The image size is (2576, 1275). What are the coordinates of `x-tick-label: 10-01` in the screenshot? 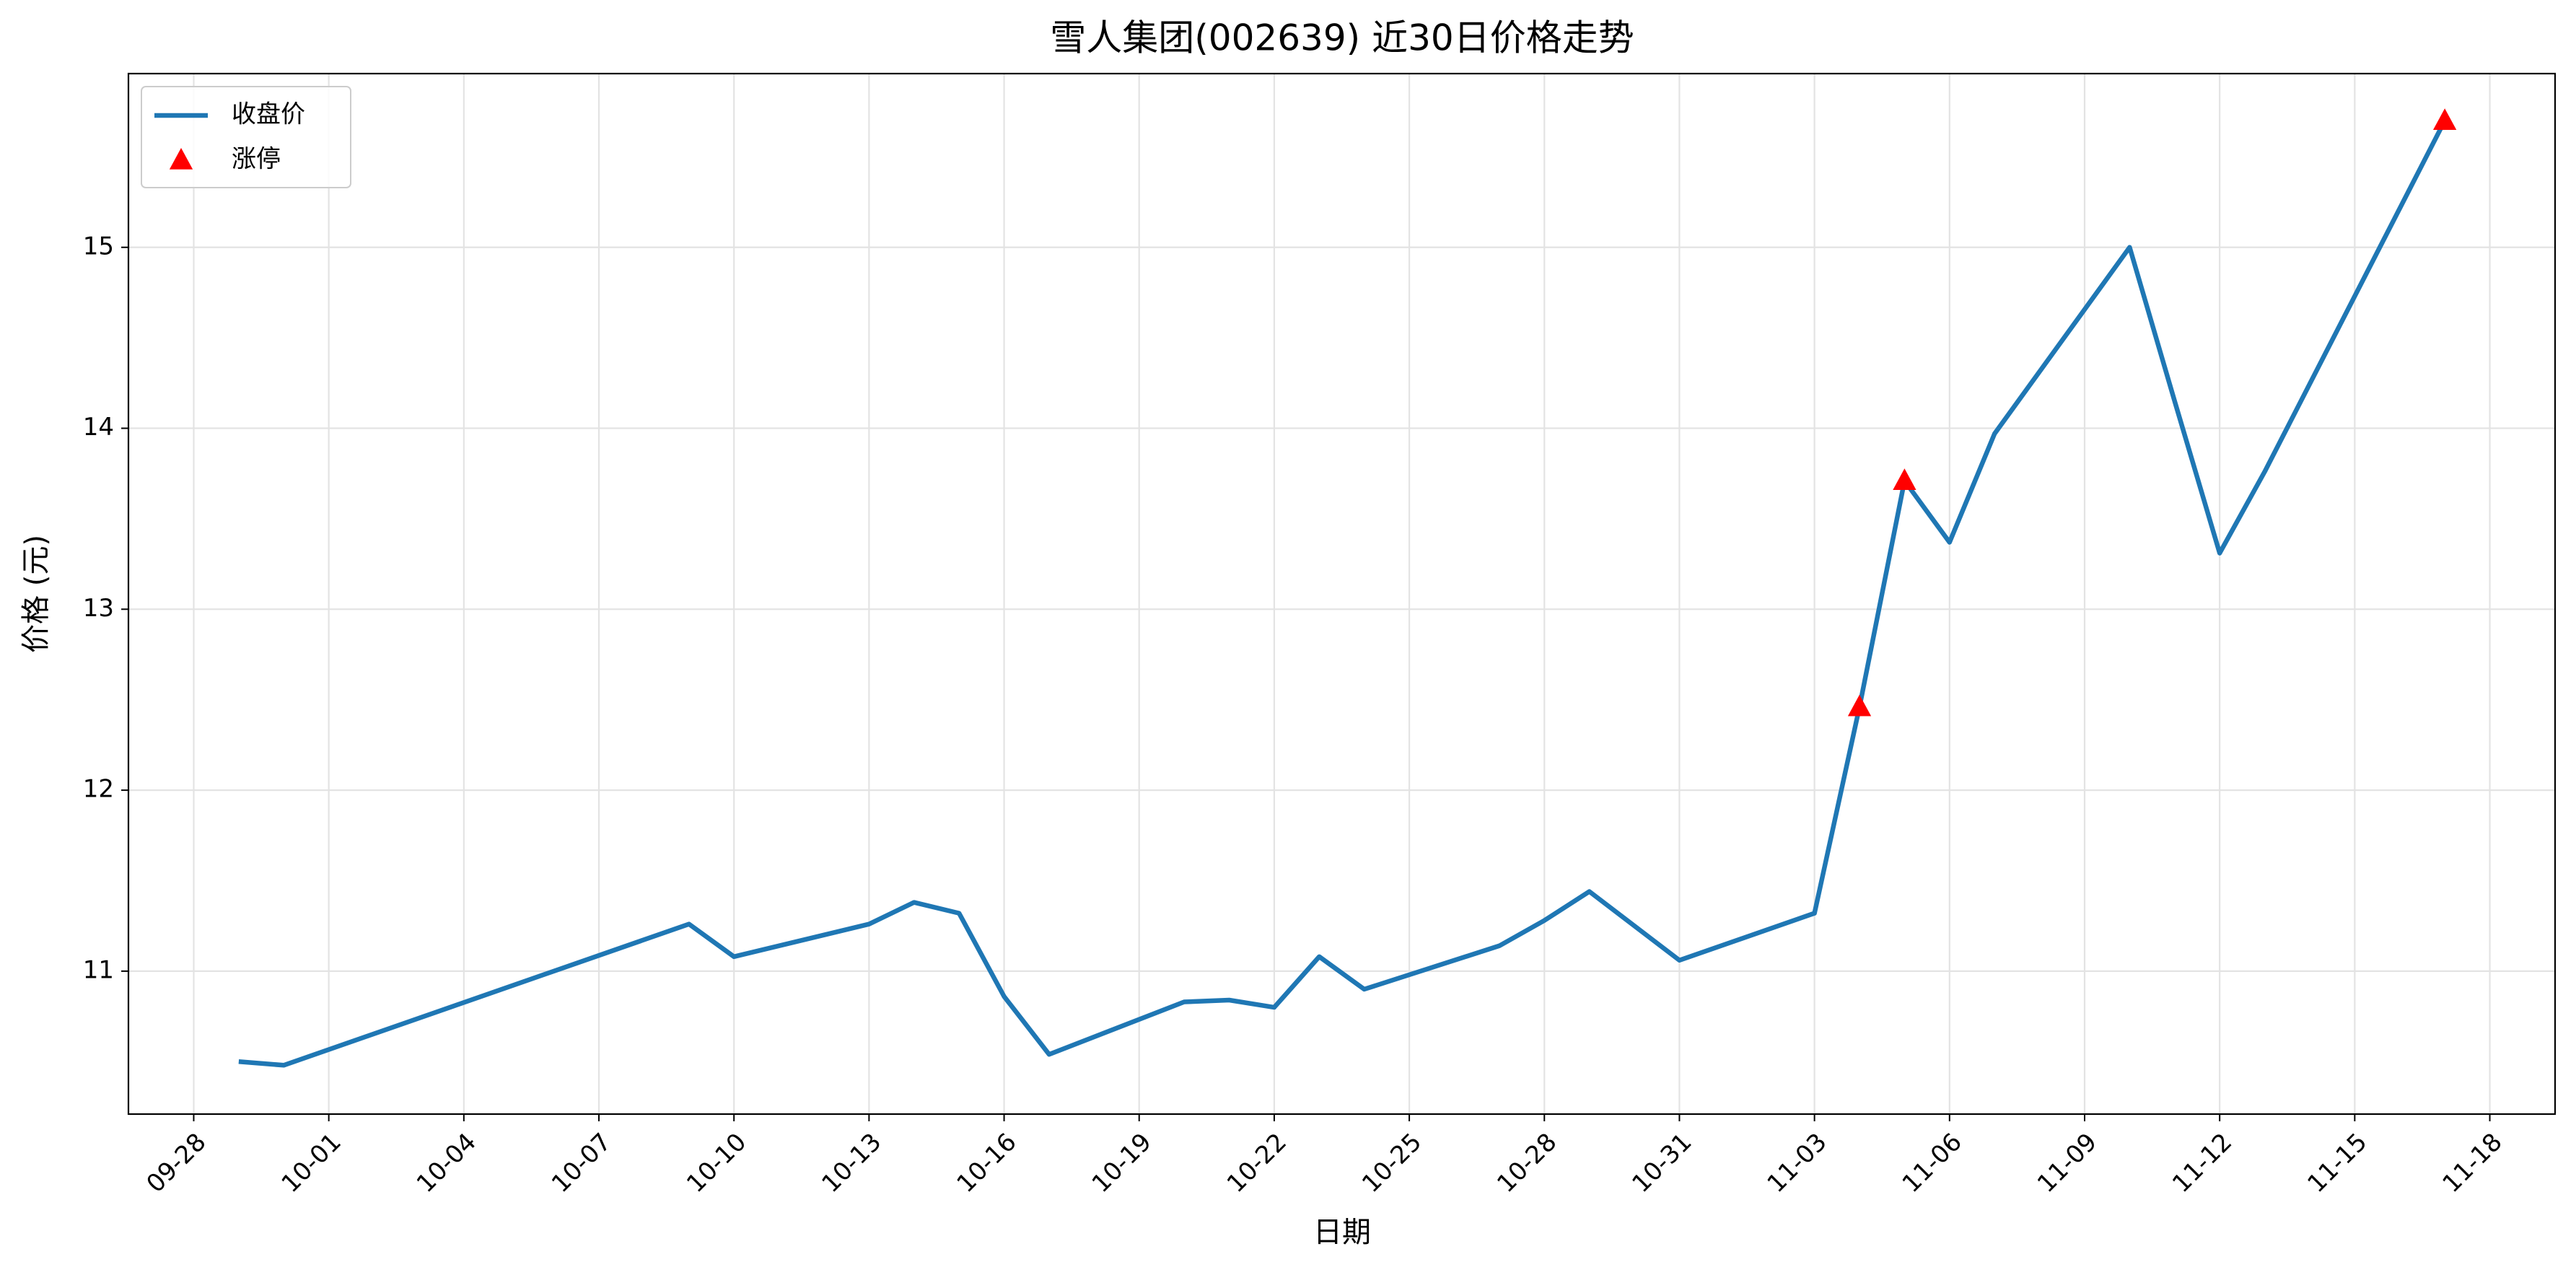 It's located at (311, 1163).